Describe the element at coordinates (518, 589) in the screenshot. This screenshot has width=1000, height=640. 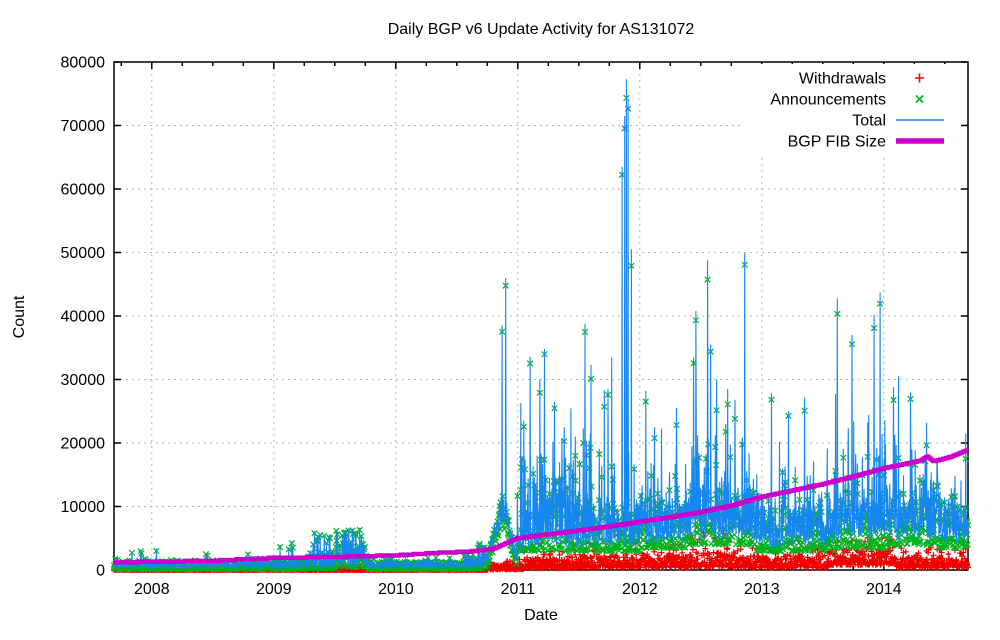
I see `x-tick-label: 2011` at that location.